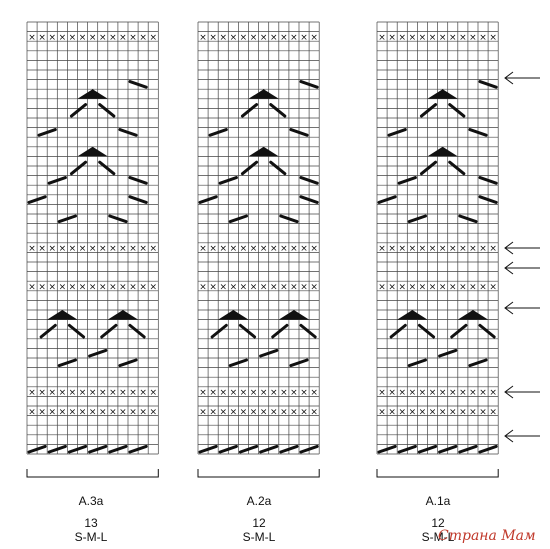 This screenshot has width=550, height=549. I want to click on chart-bracket, so click(437, 473).